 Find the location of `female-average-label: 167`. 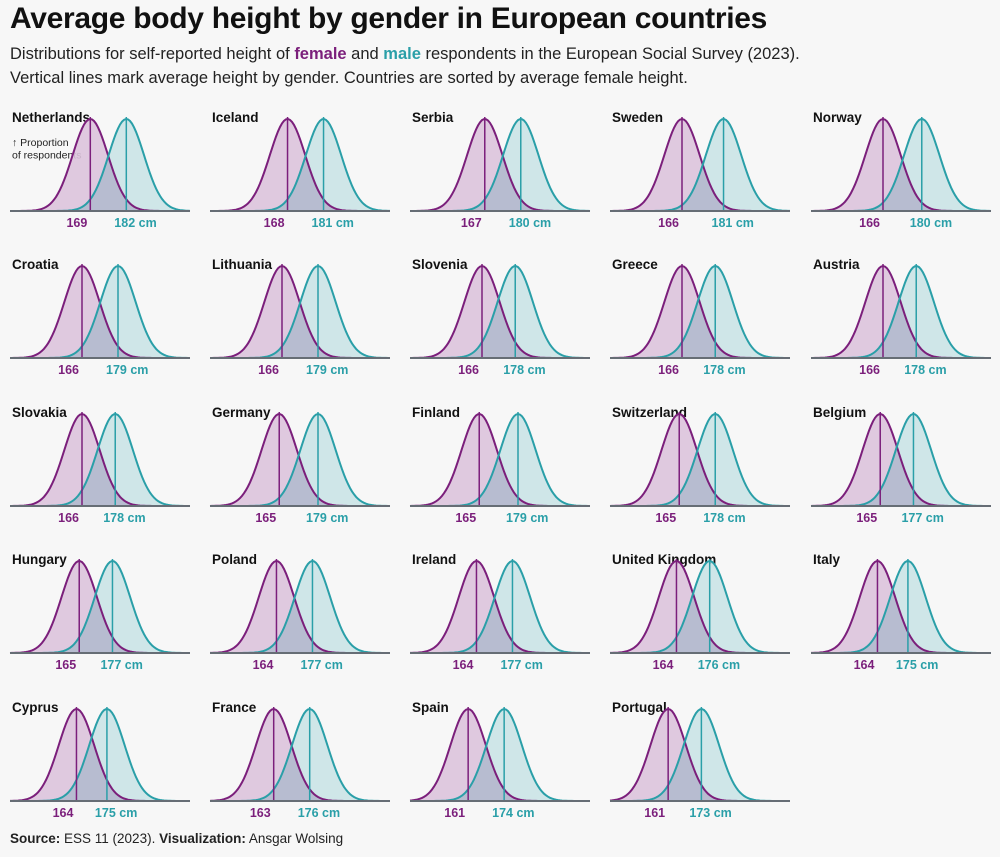

female-average-label: 167 is located at coordinates (471, 223).